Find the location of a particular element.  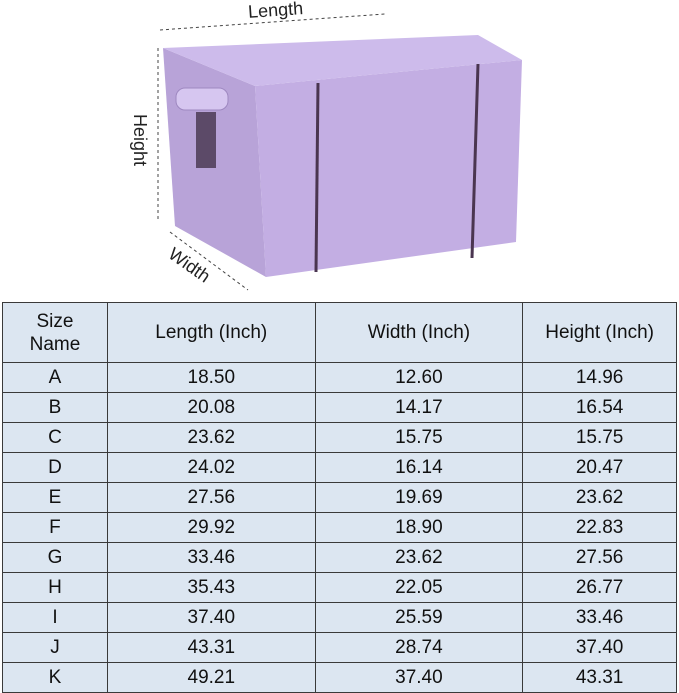

table-row: B 20.08 14.17 16.54 is located at coordinates (339, 407).